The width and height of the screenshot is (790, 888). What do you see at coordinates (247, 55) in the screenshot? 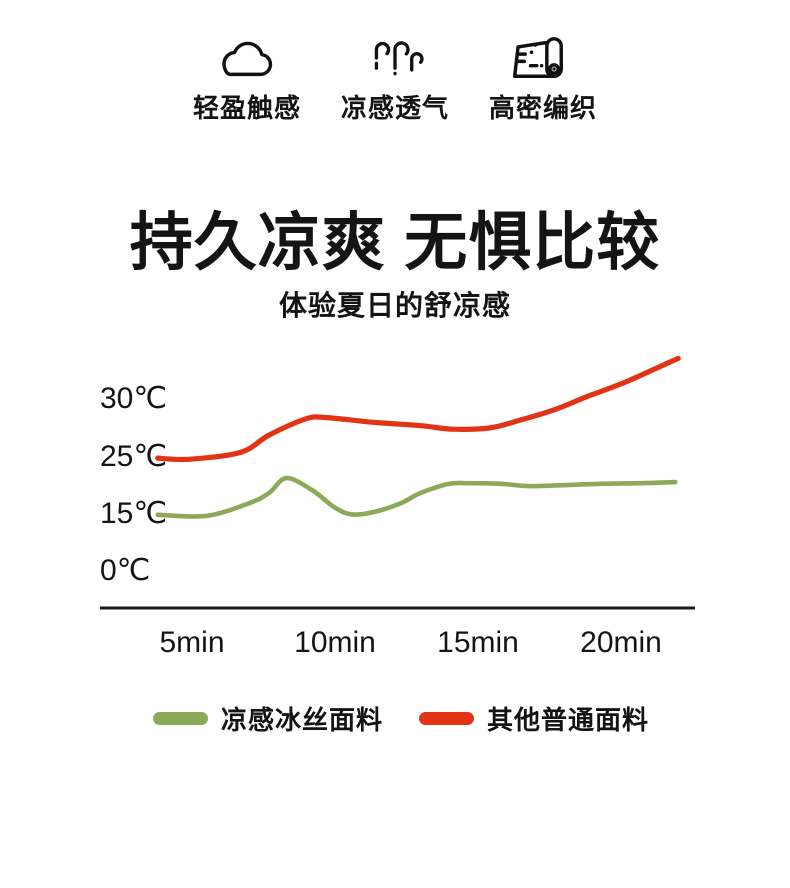
I see `cloud-icon` at bounding box center [247, 55].